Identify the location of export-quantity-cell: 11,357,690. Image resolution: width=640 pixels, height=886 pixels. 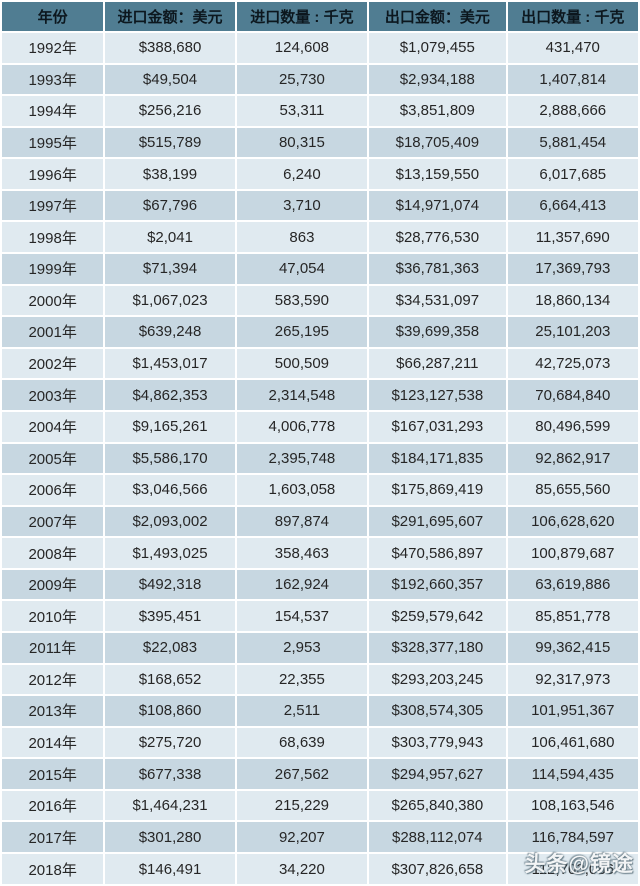
(572, 237).